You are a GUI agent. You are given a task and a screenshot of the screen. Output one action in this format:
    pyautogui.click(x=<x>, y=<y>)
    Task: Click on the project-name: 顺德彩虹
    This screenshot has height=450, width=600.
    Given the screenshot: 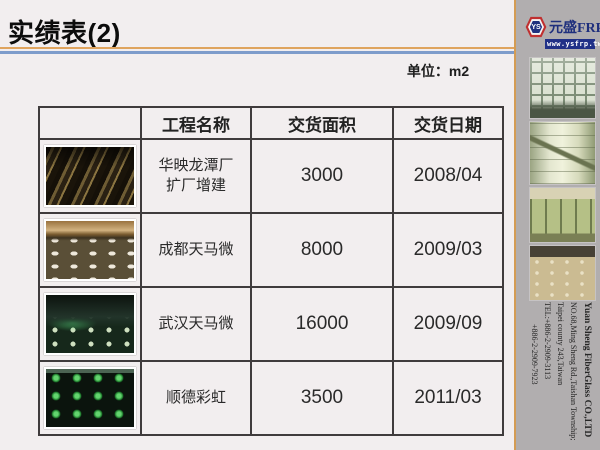 What is the action you would take?
    pyautogui.click(x=195, y=398)
    